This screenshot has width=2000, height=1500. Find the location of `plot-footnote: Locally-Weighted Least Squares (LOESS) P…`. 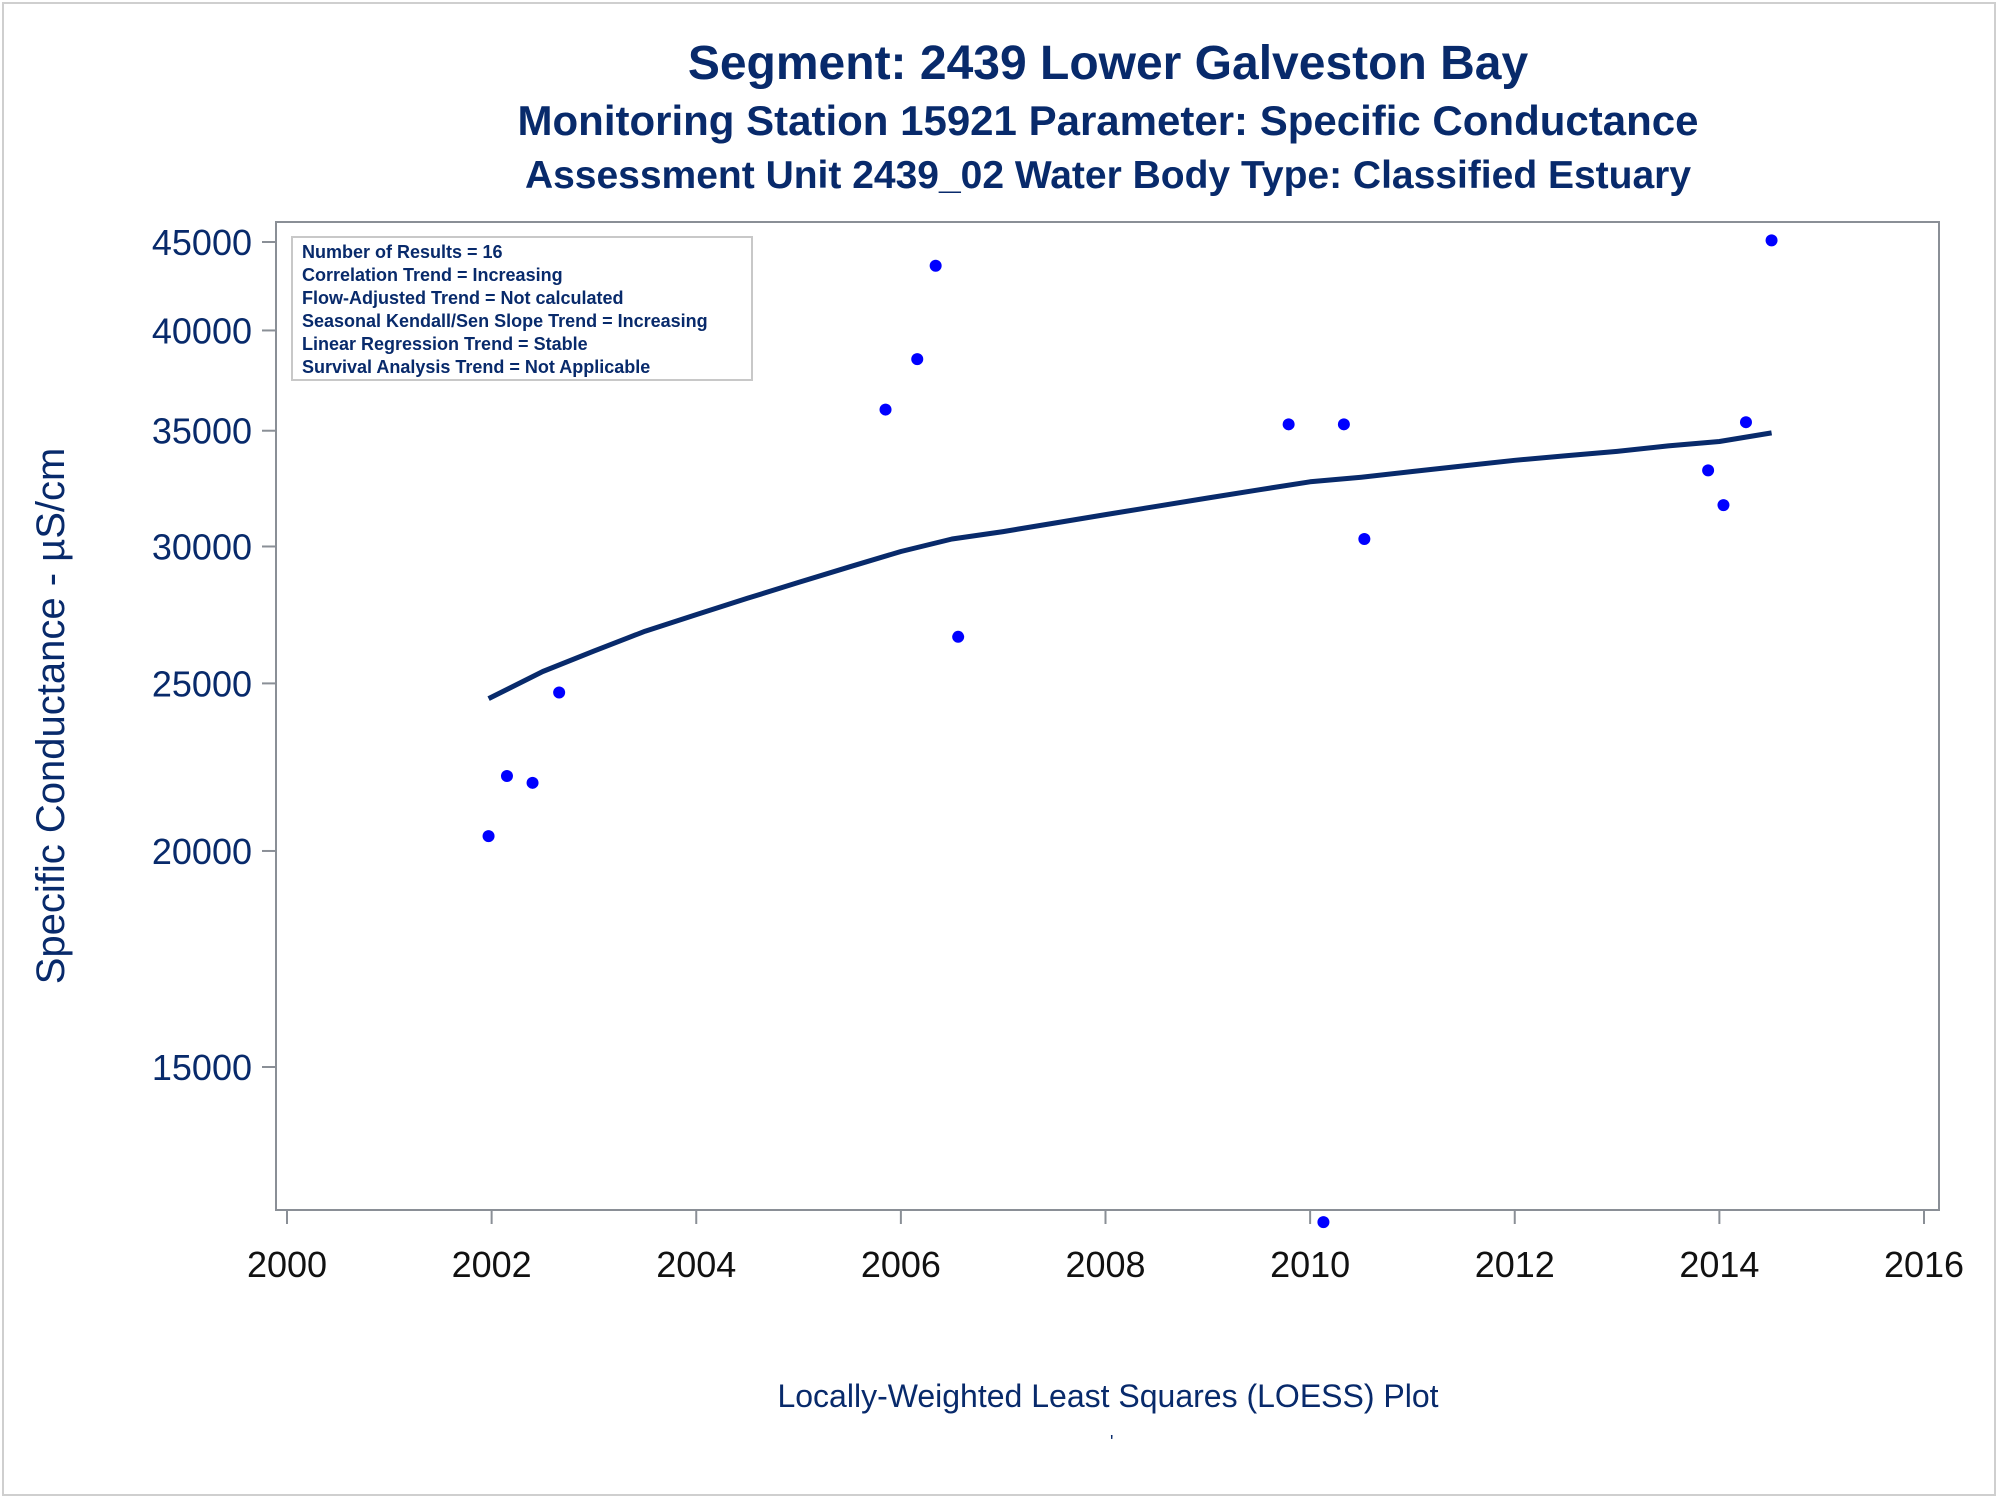

plot-footnote: Locally-Weighted Least Squares (LOESS) P… is located at coordinates (1108, 1396).